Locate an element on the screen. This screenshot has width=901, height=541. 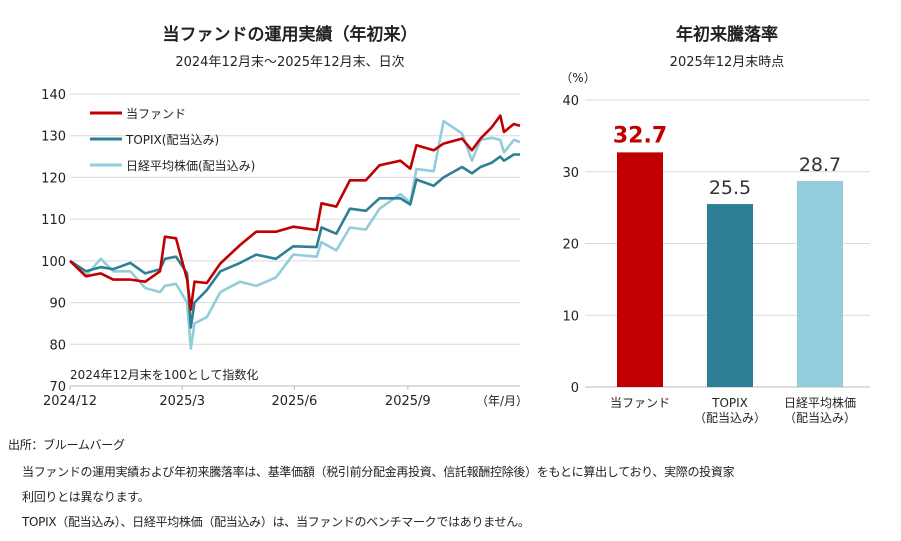
x-axis-unit: （年/月） is located at coordinates (502, 401).